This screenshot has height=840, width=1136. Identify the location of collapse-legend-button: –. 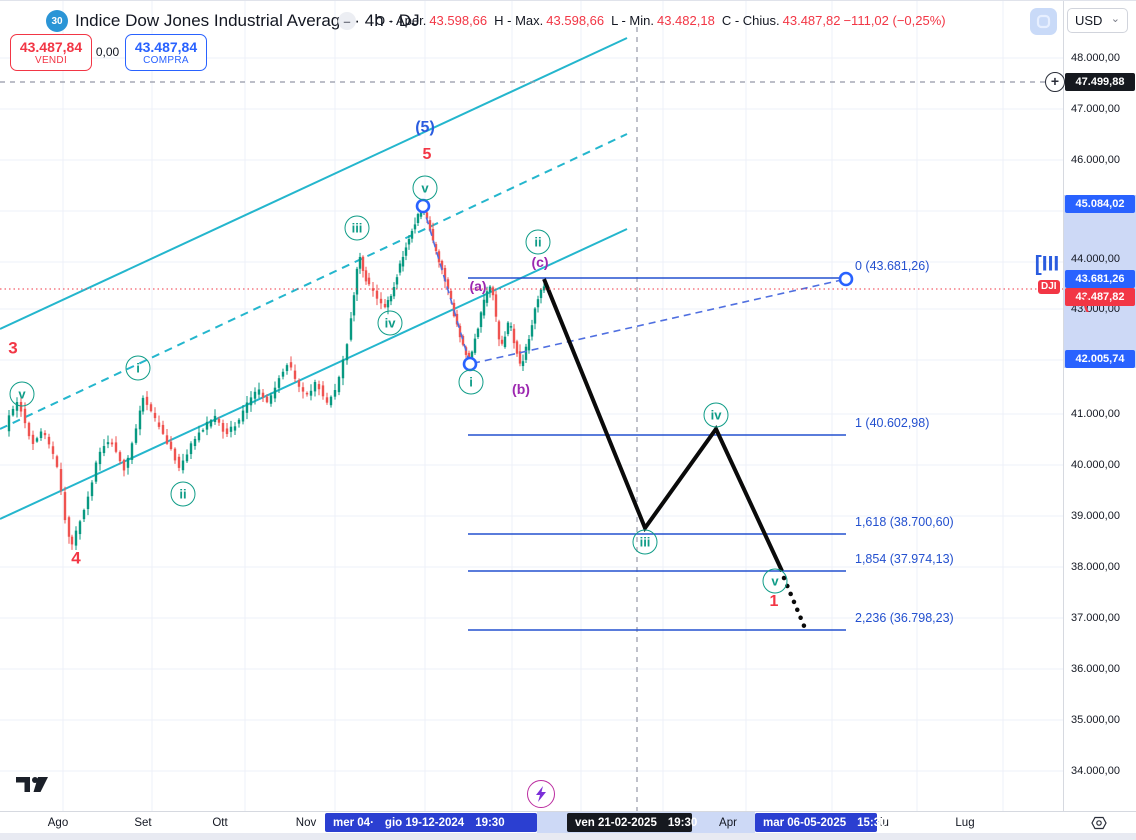
(347, 21).